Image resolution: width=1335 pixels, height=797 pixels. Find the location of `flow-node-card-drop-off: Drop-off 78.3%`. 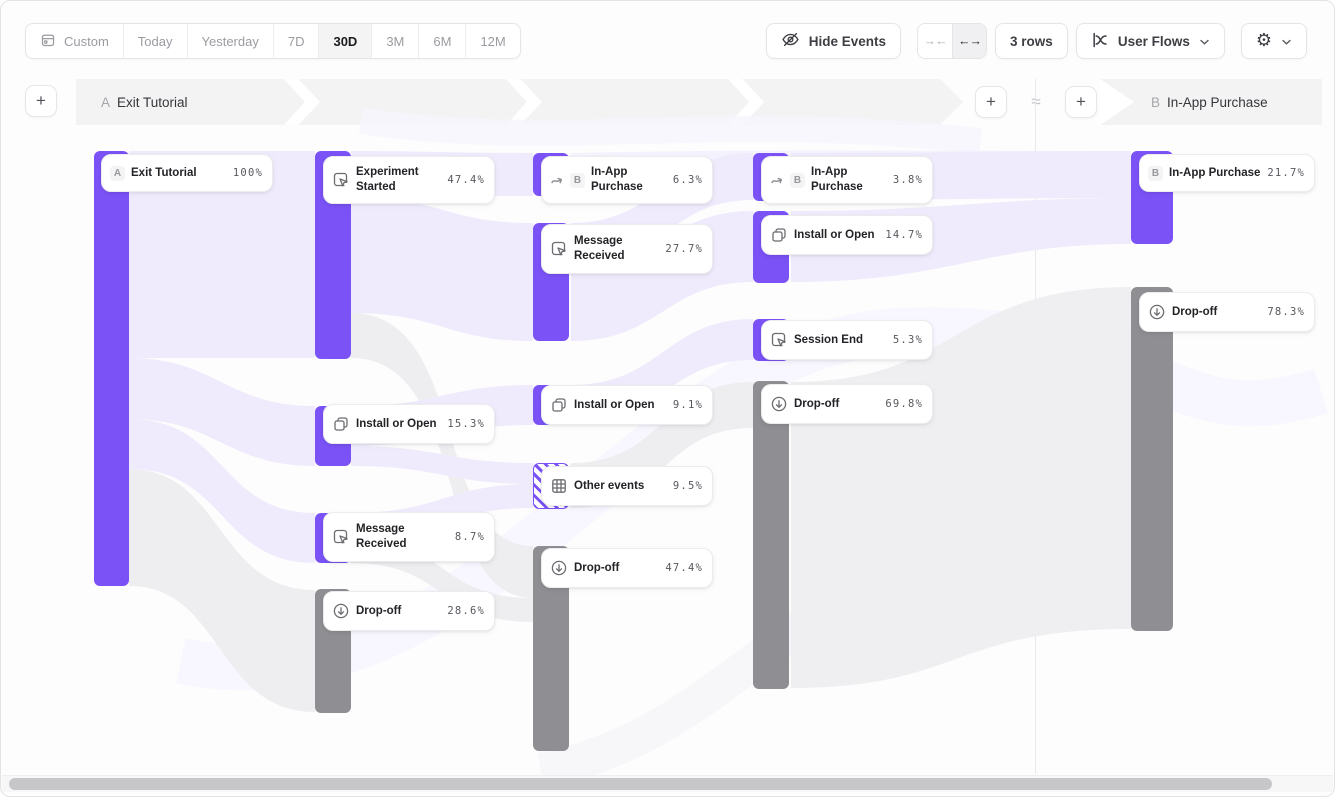

flow-node-card-drop-off: Drop-off 78.3% is located at coordinates (1227, 312).